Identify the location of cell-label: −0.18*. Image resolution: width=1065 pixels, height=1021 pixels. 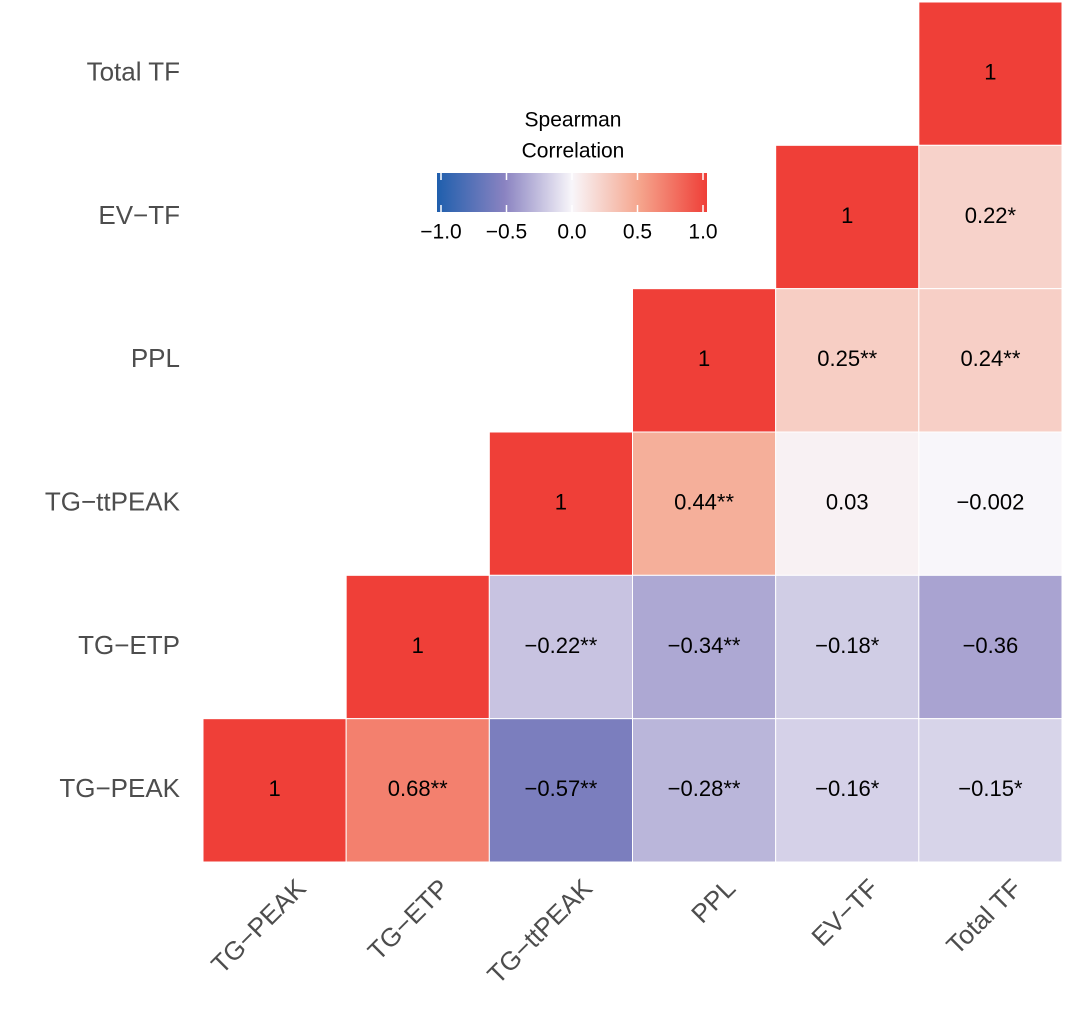
(847, 645).